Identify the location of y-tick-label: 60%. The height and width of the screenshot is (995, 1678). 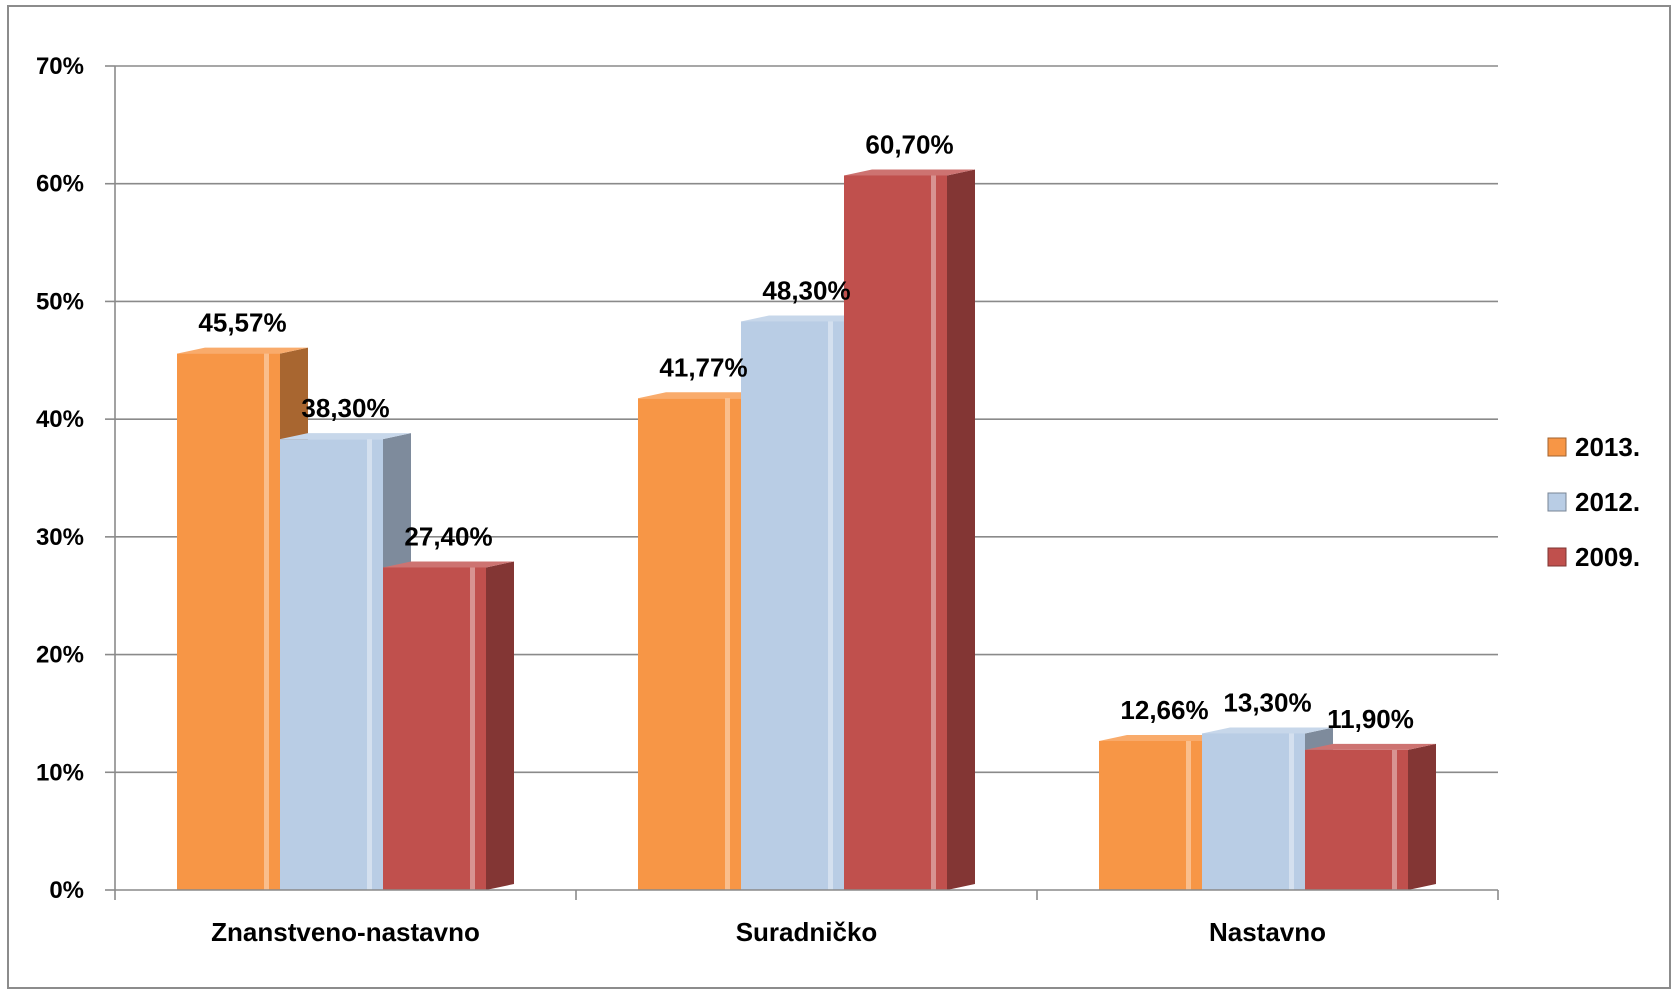
(60, 184).